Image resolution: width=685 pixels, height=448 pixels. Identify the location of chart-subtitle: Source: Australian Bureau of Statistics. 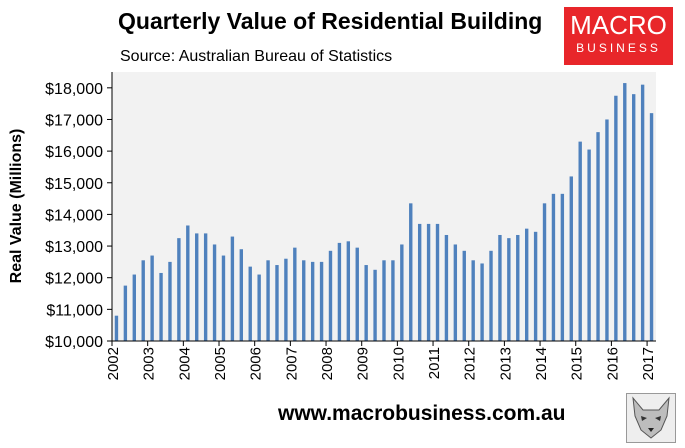
(256, 56).